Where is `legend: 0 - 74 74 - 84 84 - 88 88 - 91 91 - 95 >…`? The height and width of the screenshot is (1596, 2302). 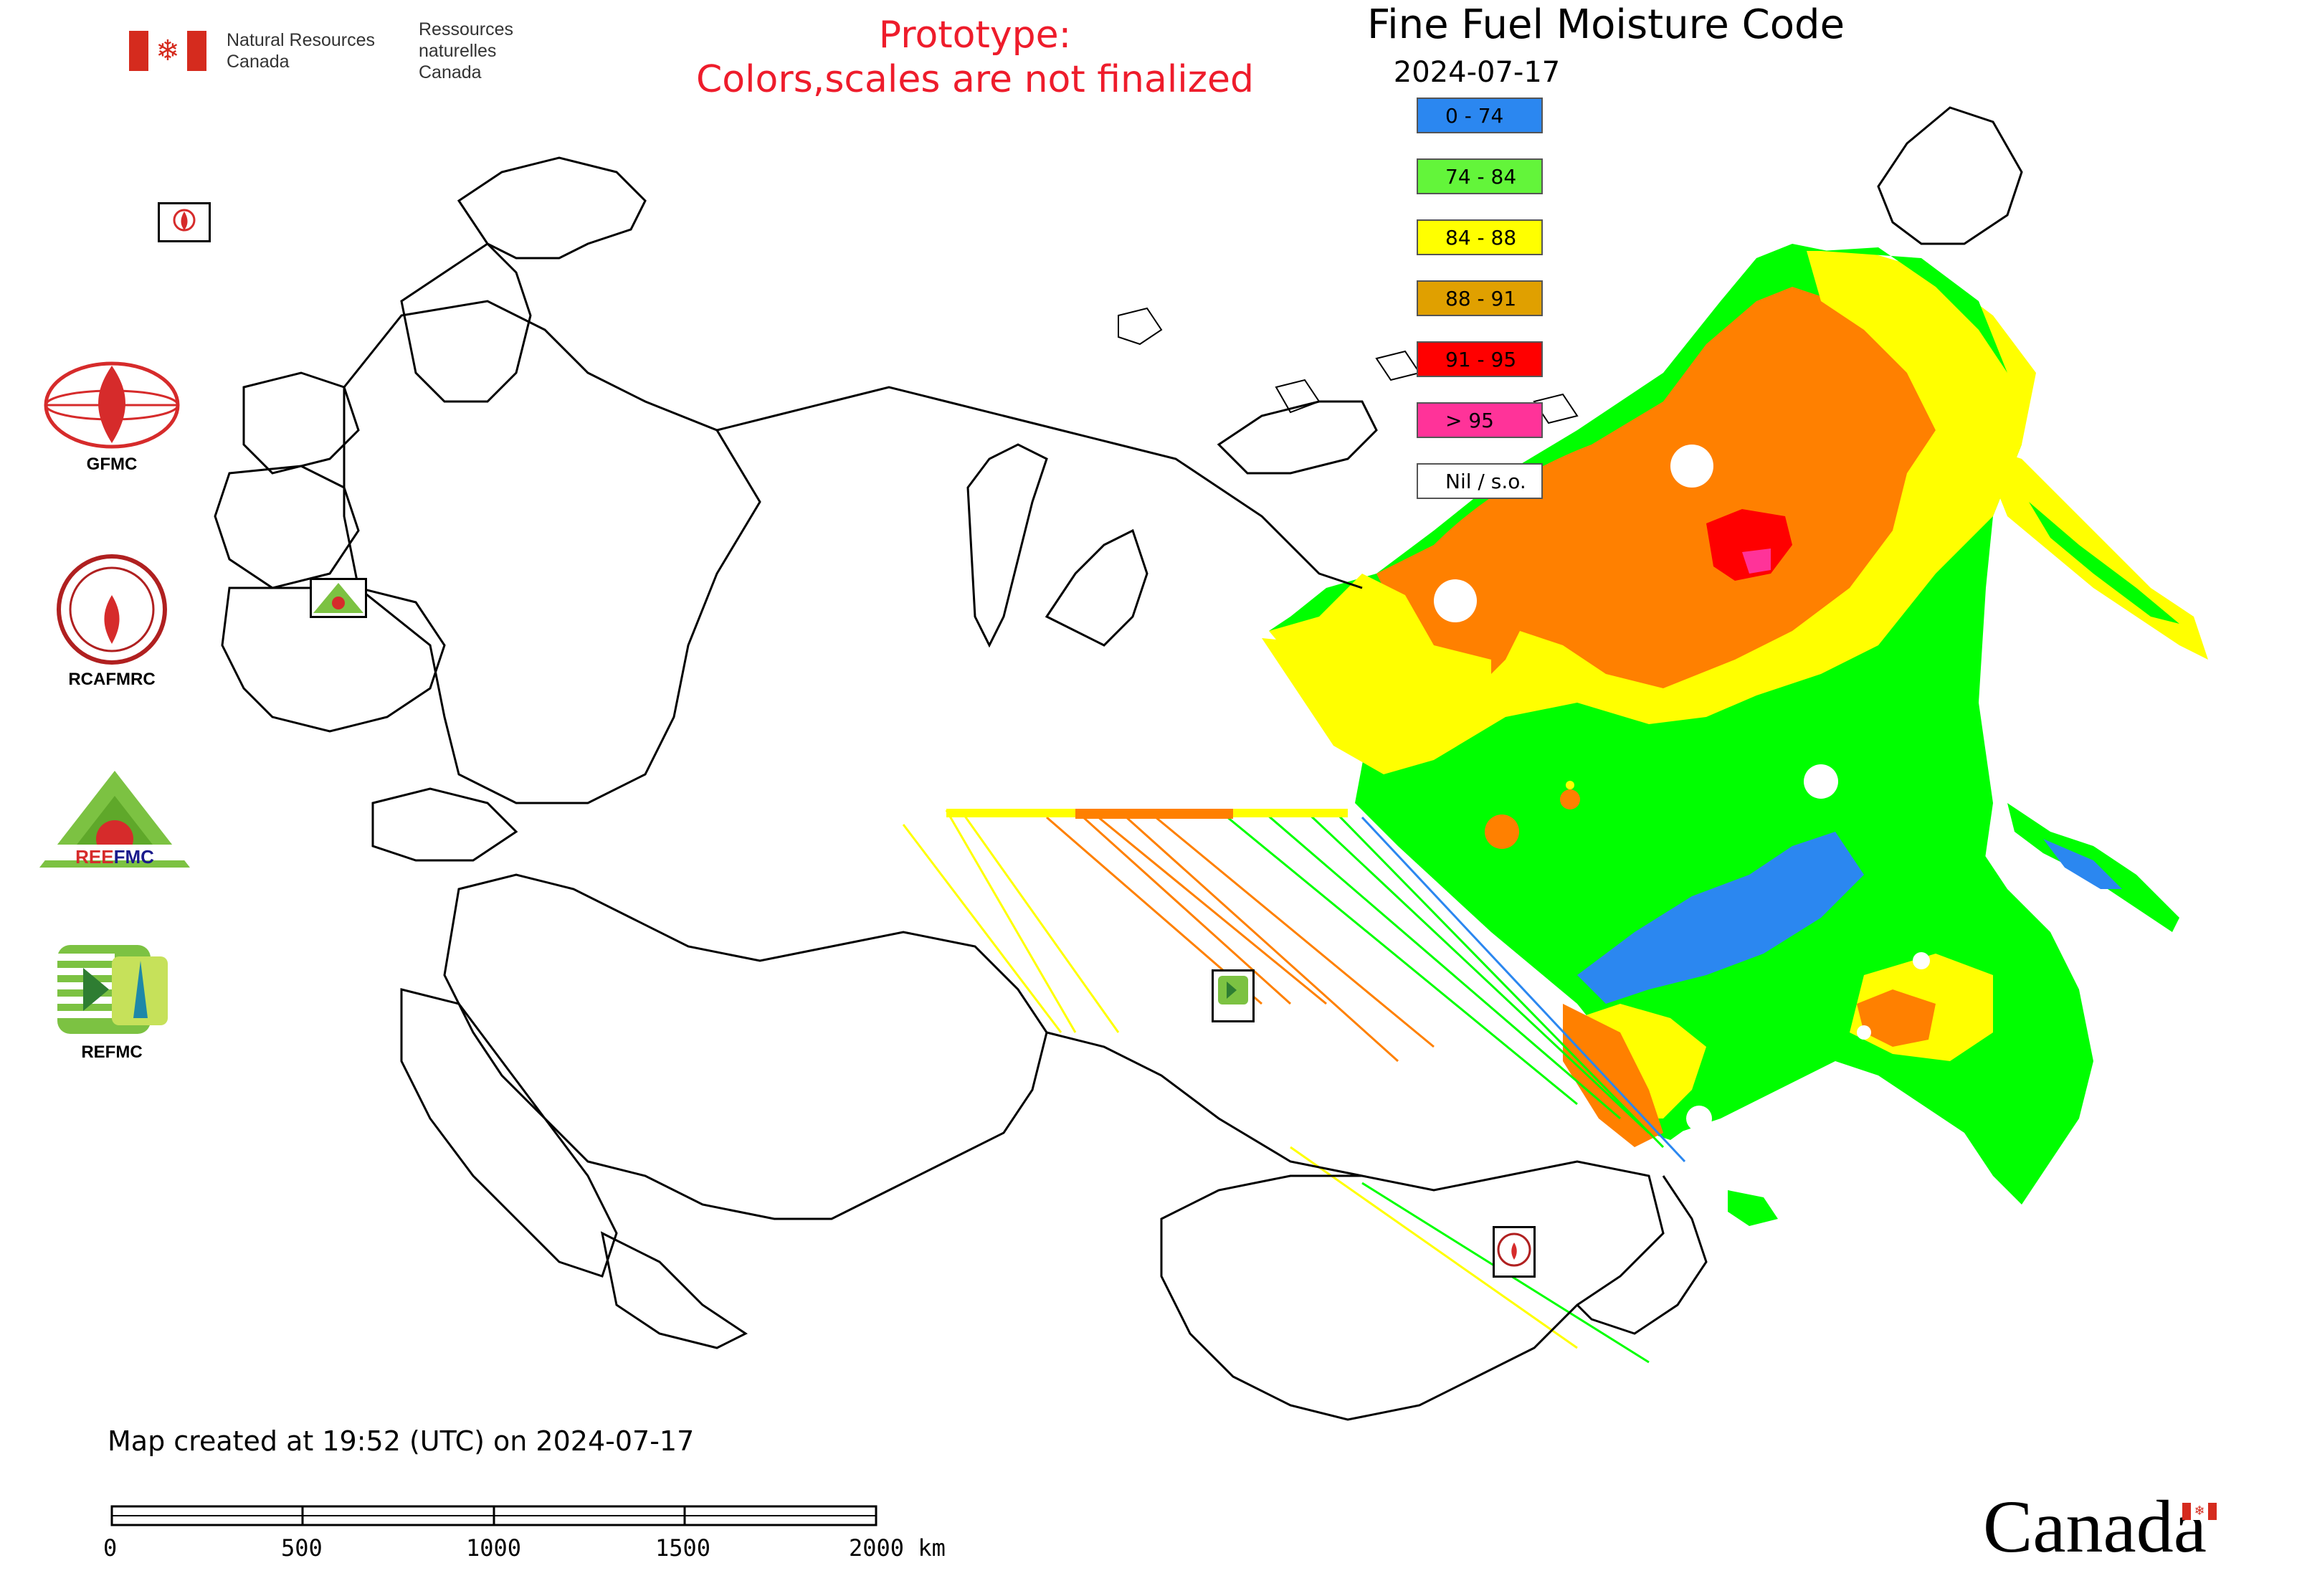 legend: 0 - 74 74 - 84 84 - 88 88 - 91 91 - 95 >… is located at coordinates (1480, 298).